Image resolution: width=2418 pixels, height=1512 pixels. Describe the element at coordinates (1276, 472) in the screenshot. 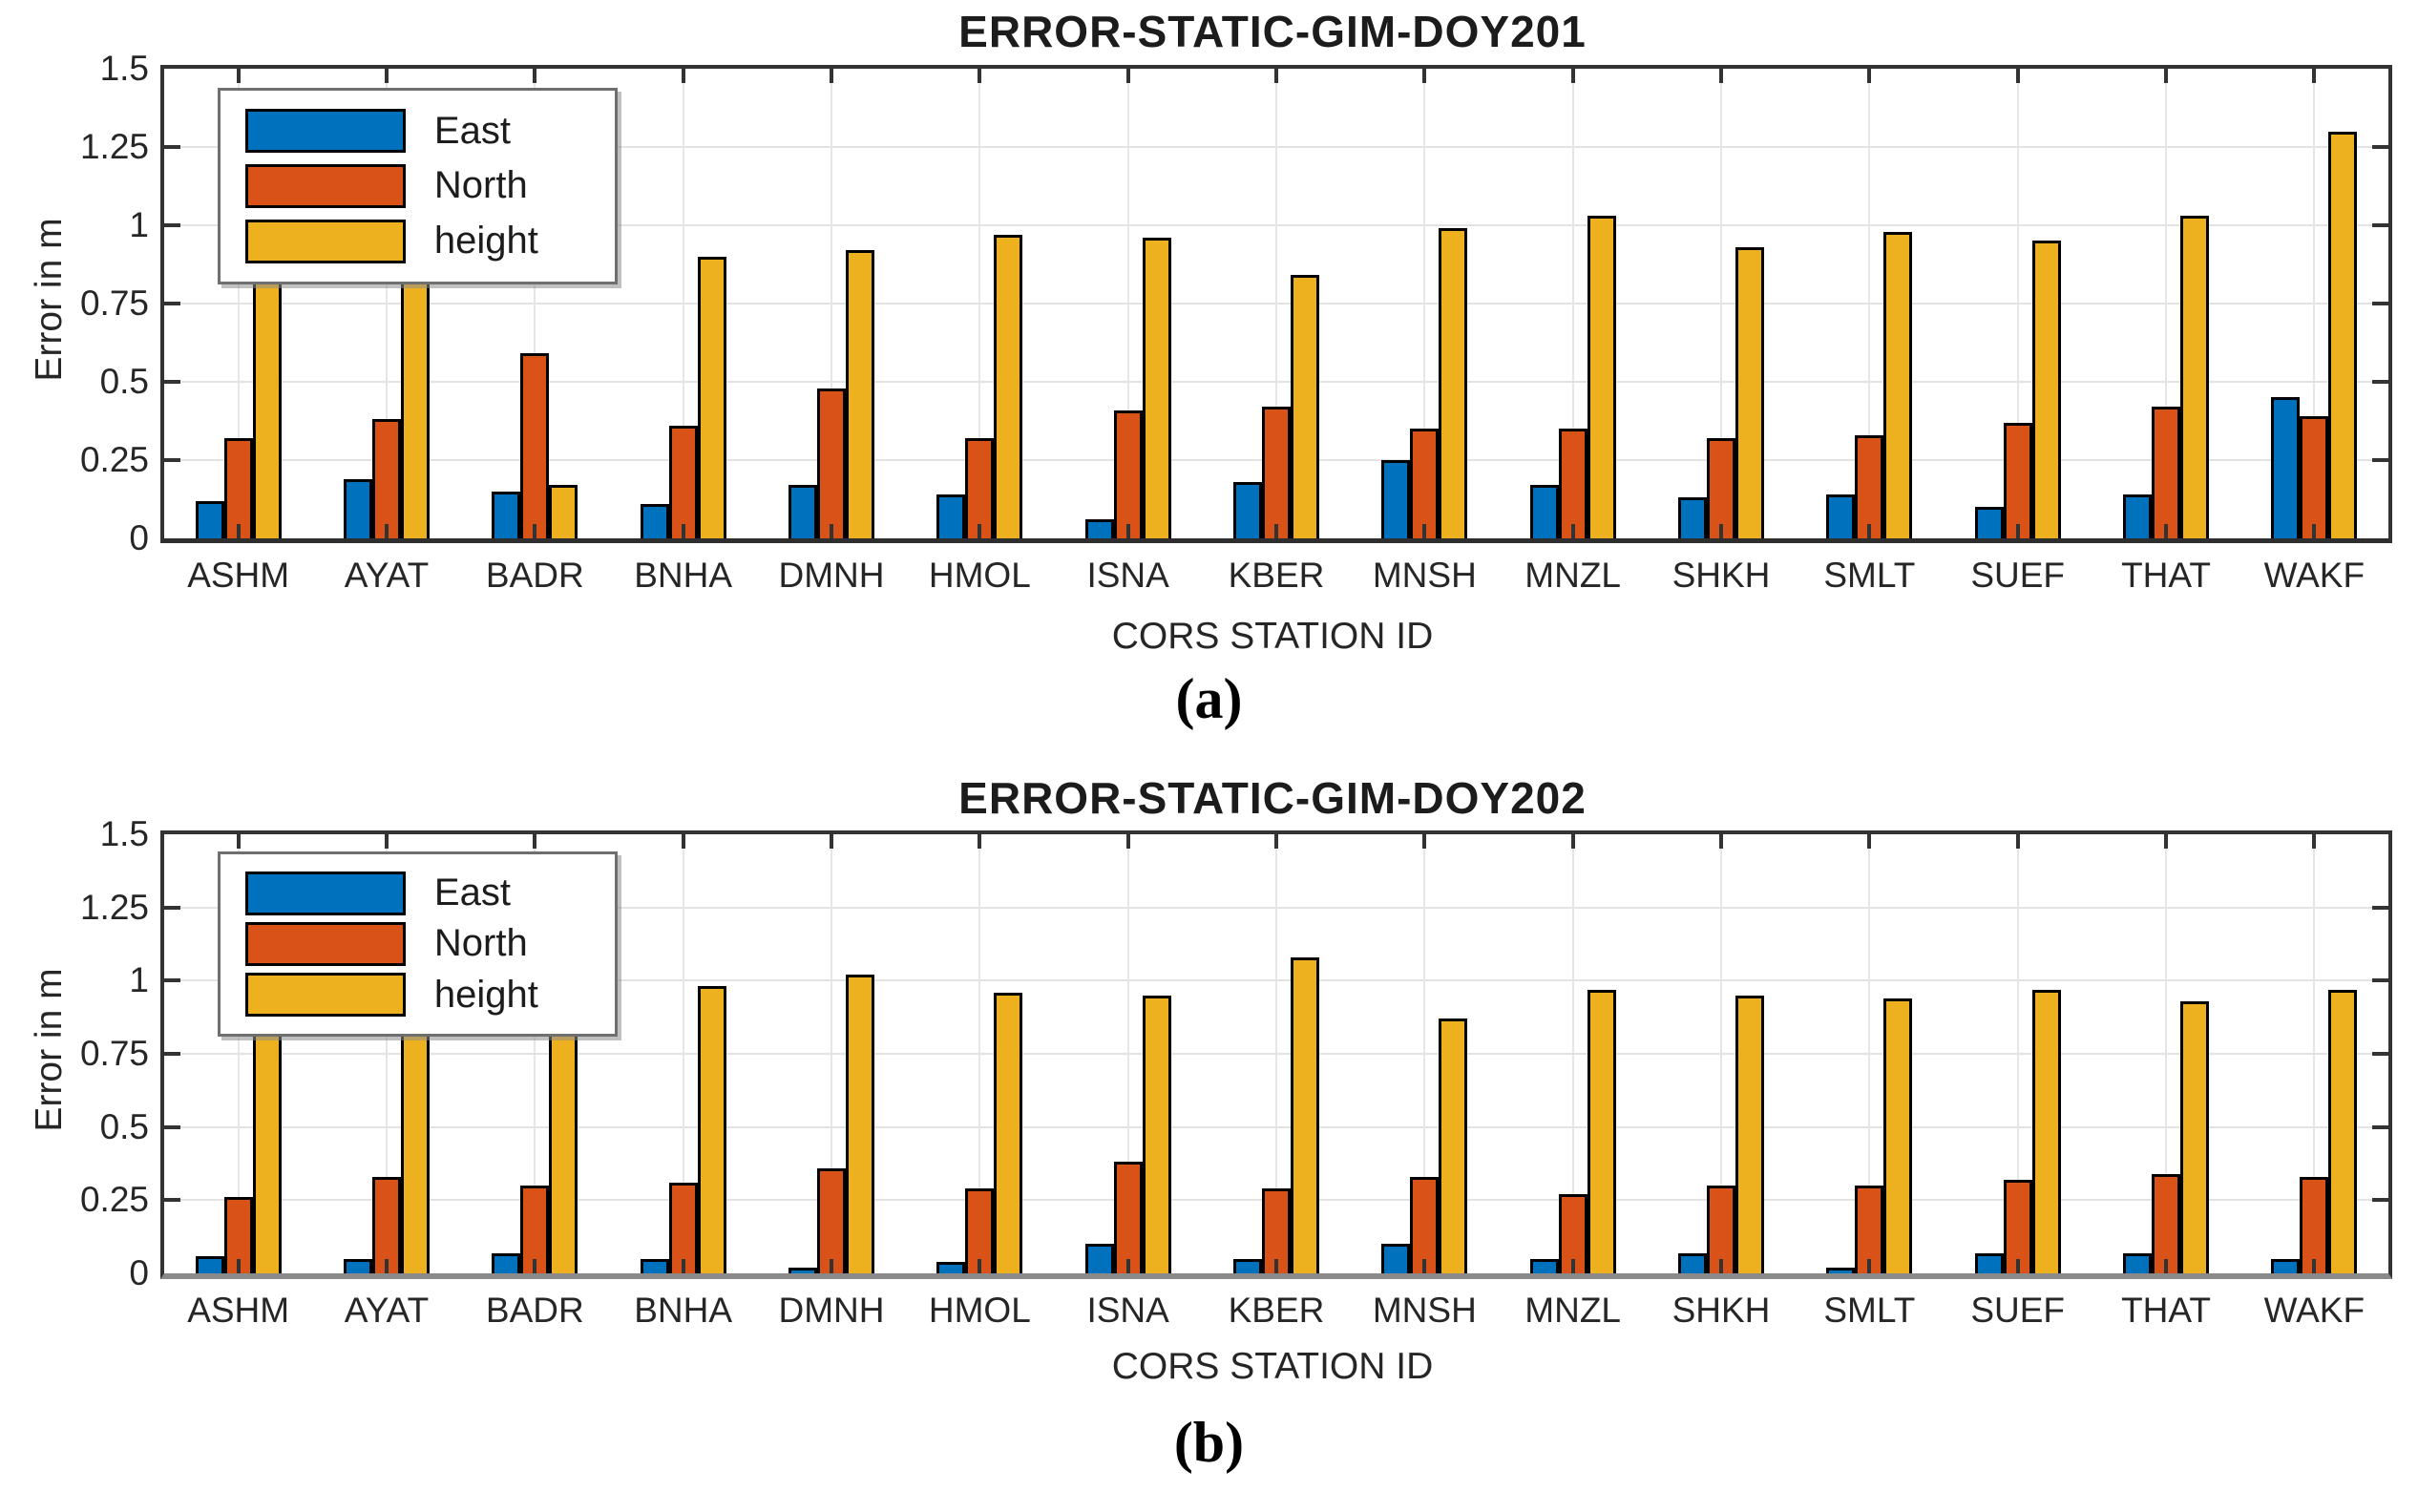

I see `bar-north-kber` at that location.